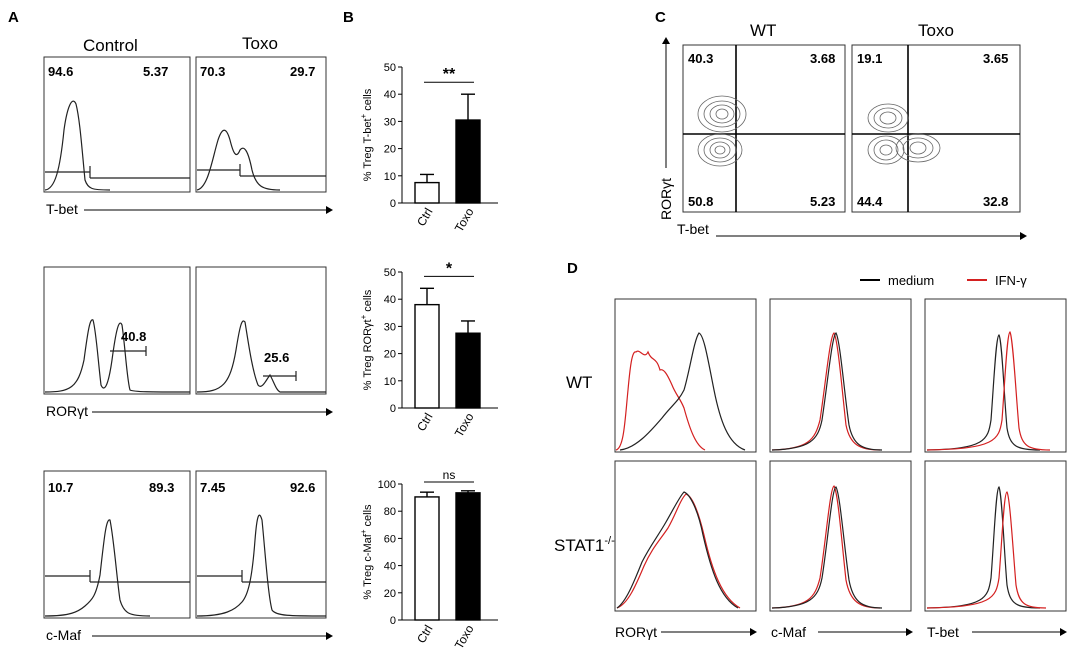 The height and width of the screenshot is (658, 1084). I want to click on panel-d-x-arrowhead-tbet, so click(1063, 632).